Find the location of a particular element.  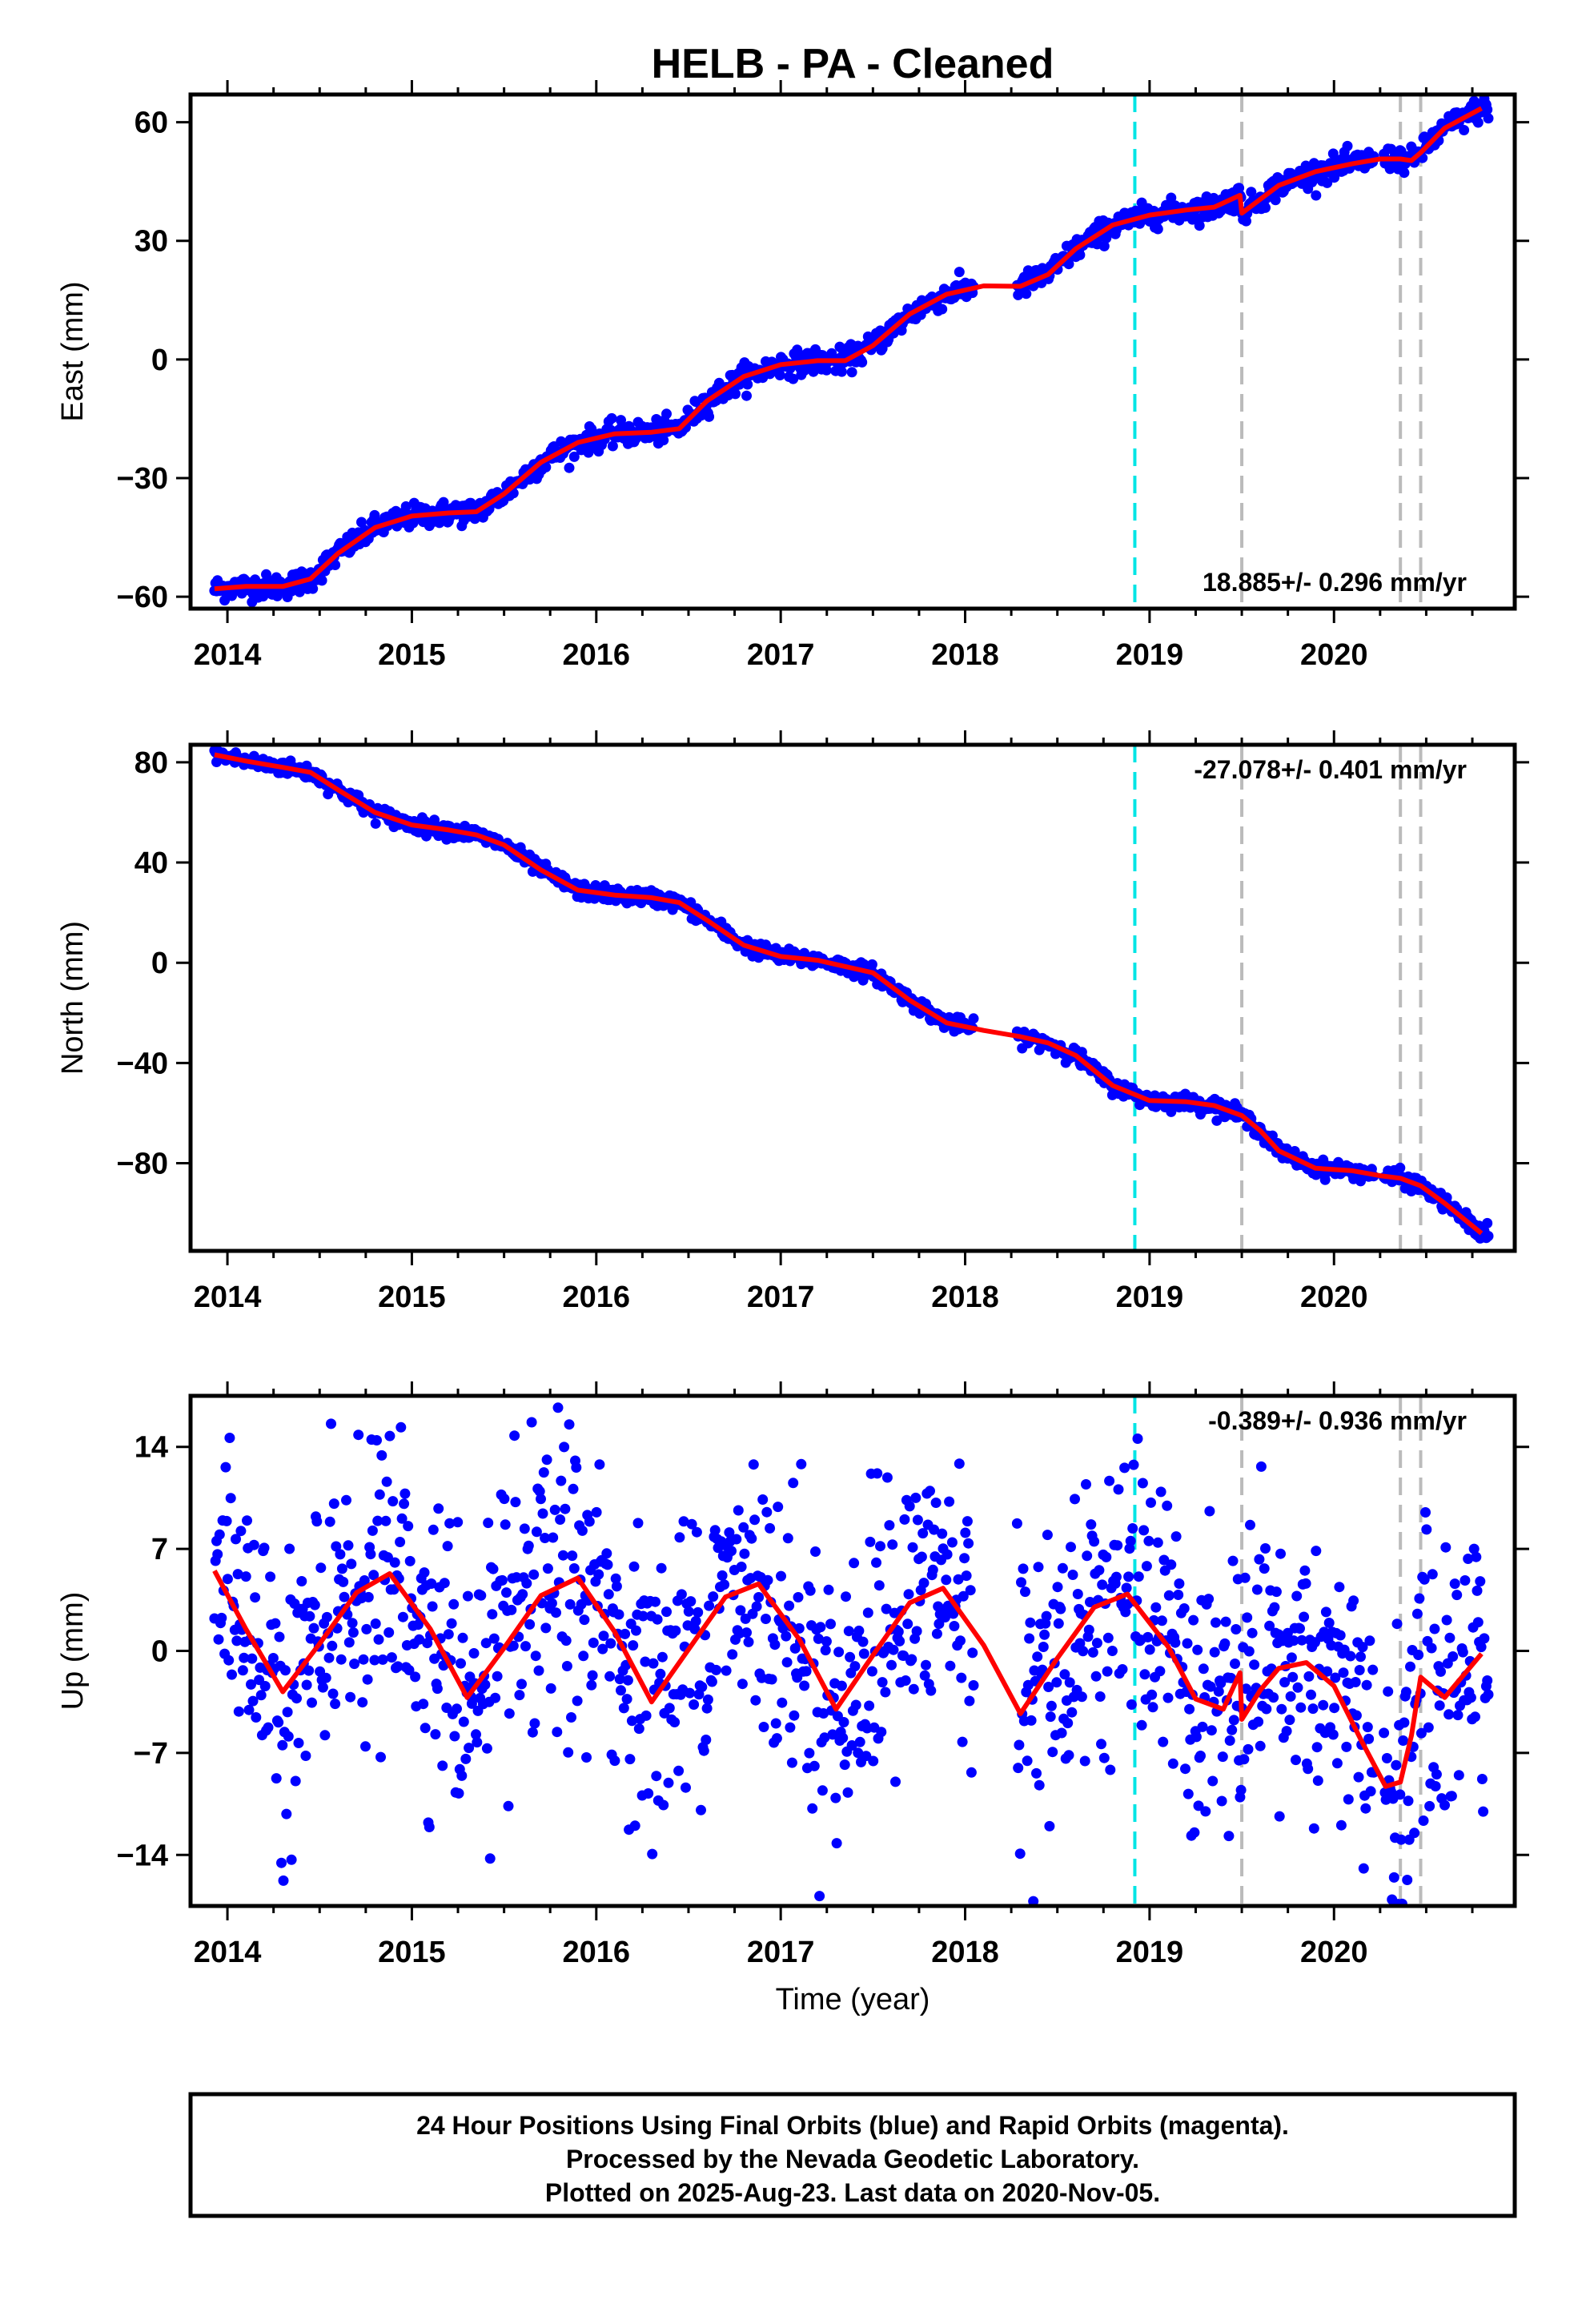

velocity-annotation: 18.885+/- 0.296 mm/yr is located at coordinates (1335, 582).